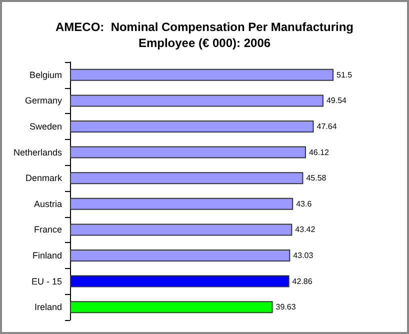  Describe the element at coordinates (204, 35) in the screenshot. I see `chart-title: AMECO: Nominal Compensation Per Manufacturing Employee (€ 000): 2006` at that location.